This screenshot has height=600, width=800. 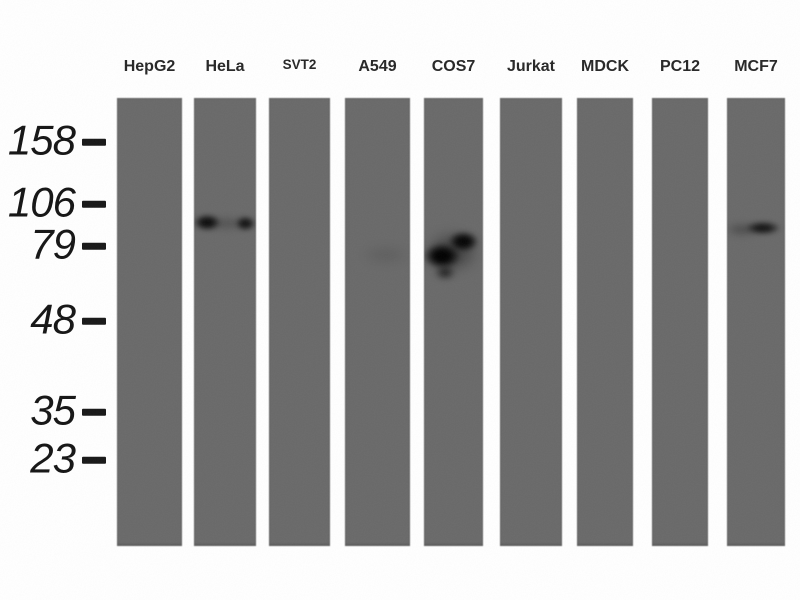 What do you see at coordinates (377, 322) in the screenshot?
I see `gel-lane-a549` at bounding box center [377, 322].